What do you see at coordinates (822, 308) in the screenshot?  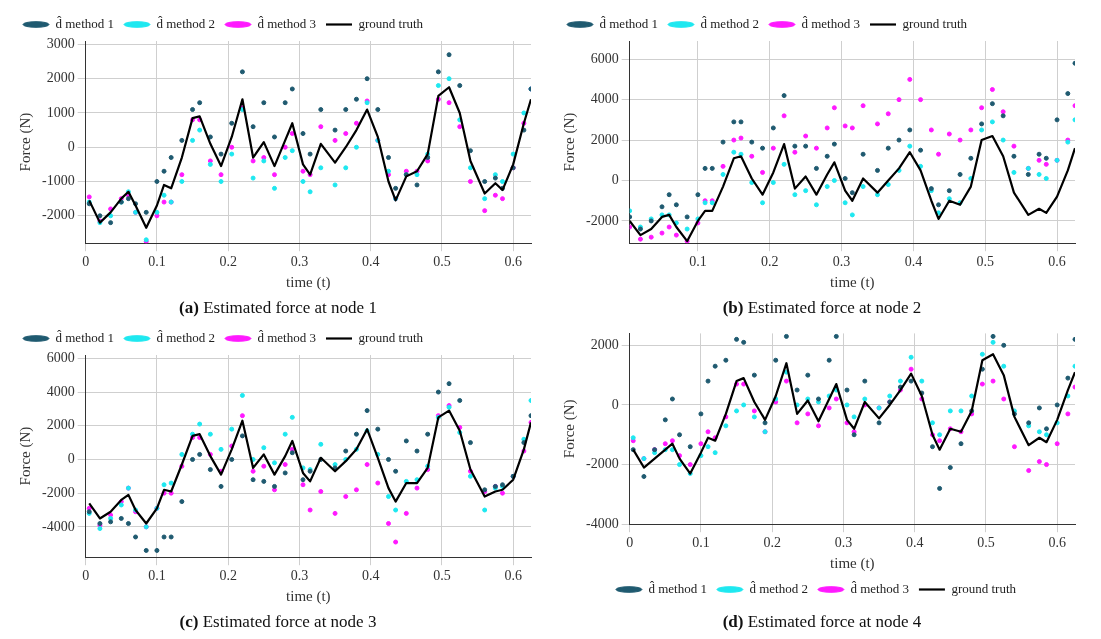 I see `text: (b) Estimated force at node 2` at bounding box center [822, 308].